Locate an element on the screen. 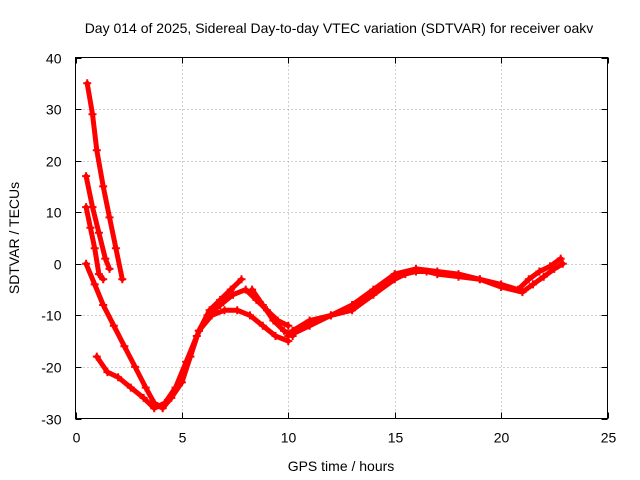  data-series-arc-f is located at coordinates (243, 326).